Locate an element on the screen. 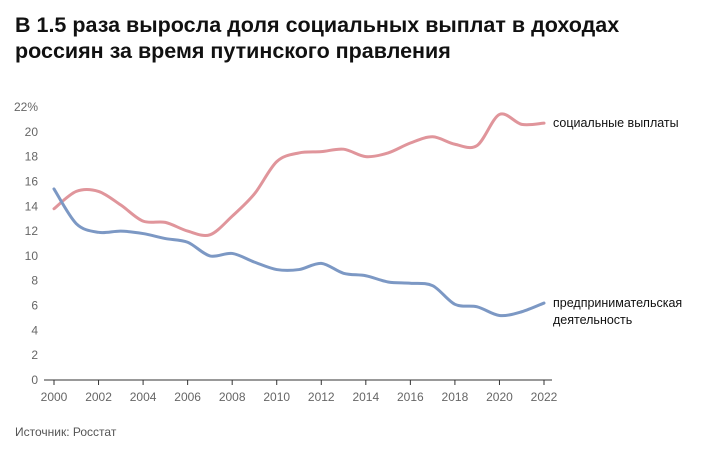 This screenshot has width=701, height=450. y-tick-label: 2 is located at coordinates (34, 355).